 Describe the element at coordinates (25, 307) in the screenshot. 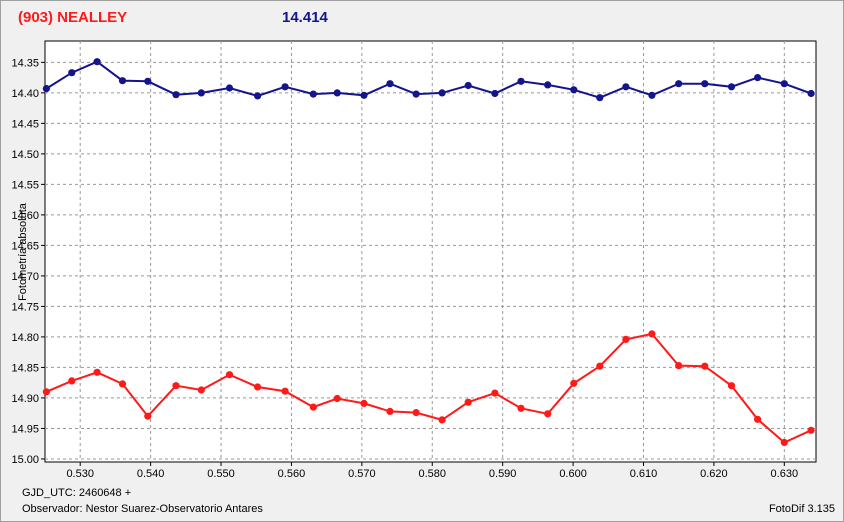

I see `y-tick-label: 14.75` at that location.